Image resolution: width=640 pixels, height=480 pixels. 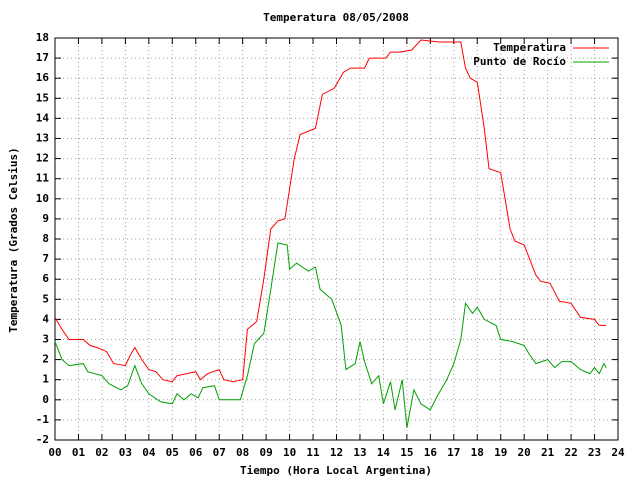 I want to click on x-tick-label: 09, so click(x=266, y=452).